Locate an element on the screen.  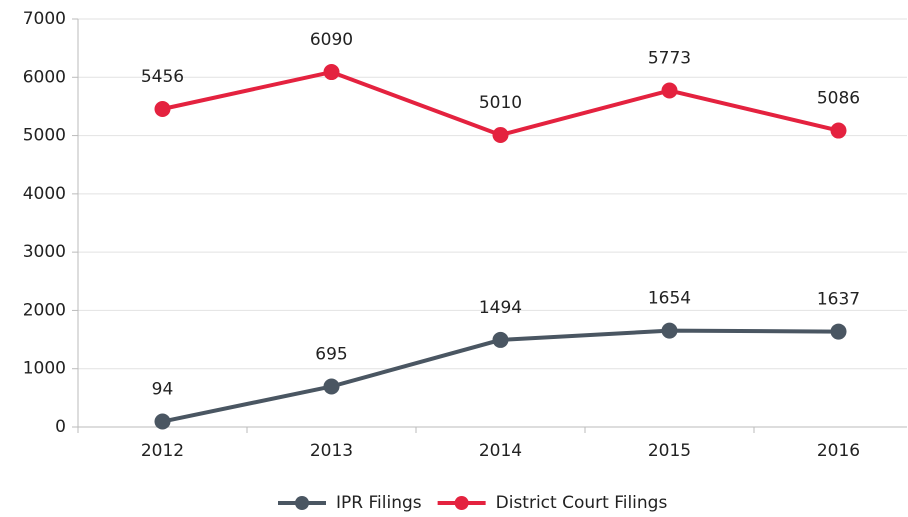
data-label: 94 is located at coordinates (163, 390).